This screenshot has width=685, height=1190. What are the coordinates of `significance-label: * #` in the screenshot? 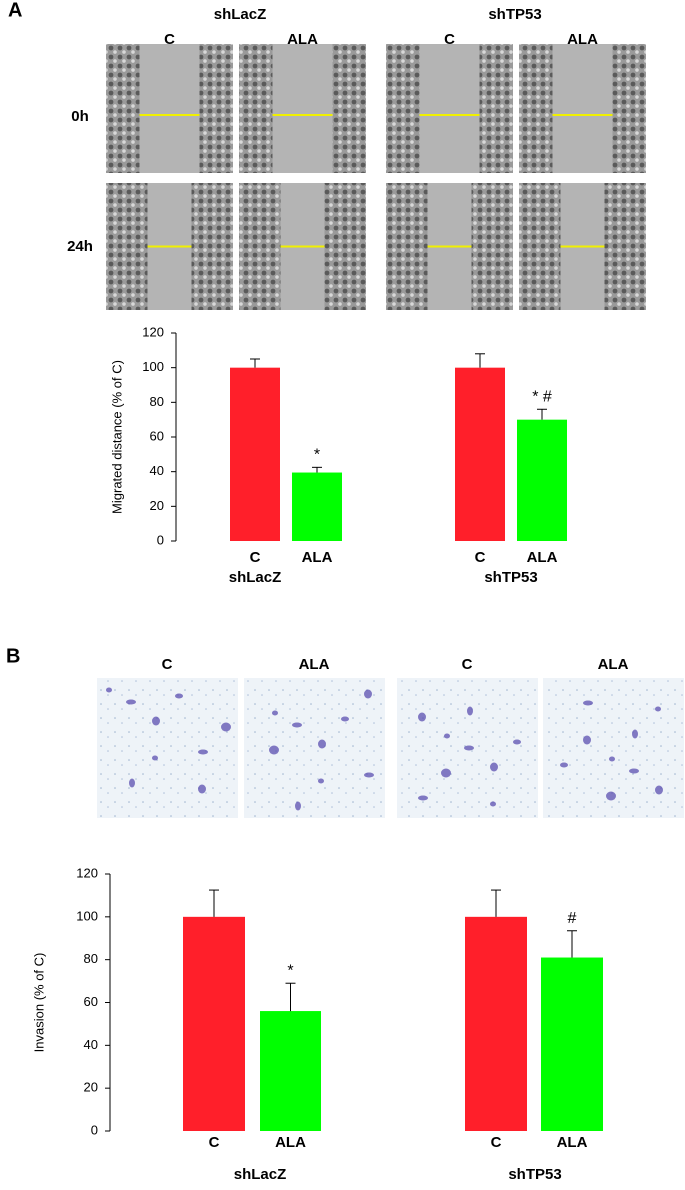 It's located at (542, 396).